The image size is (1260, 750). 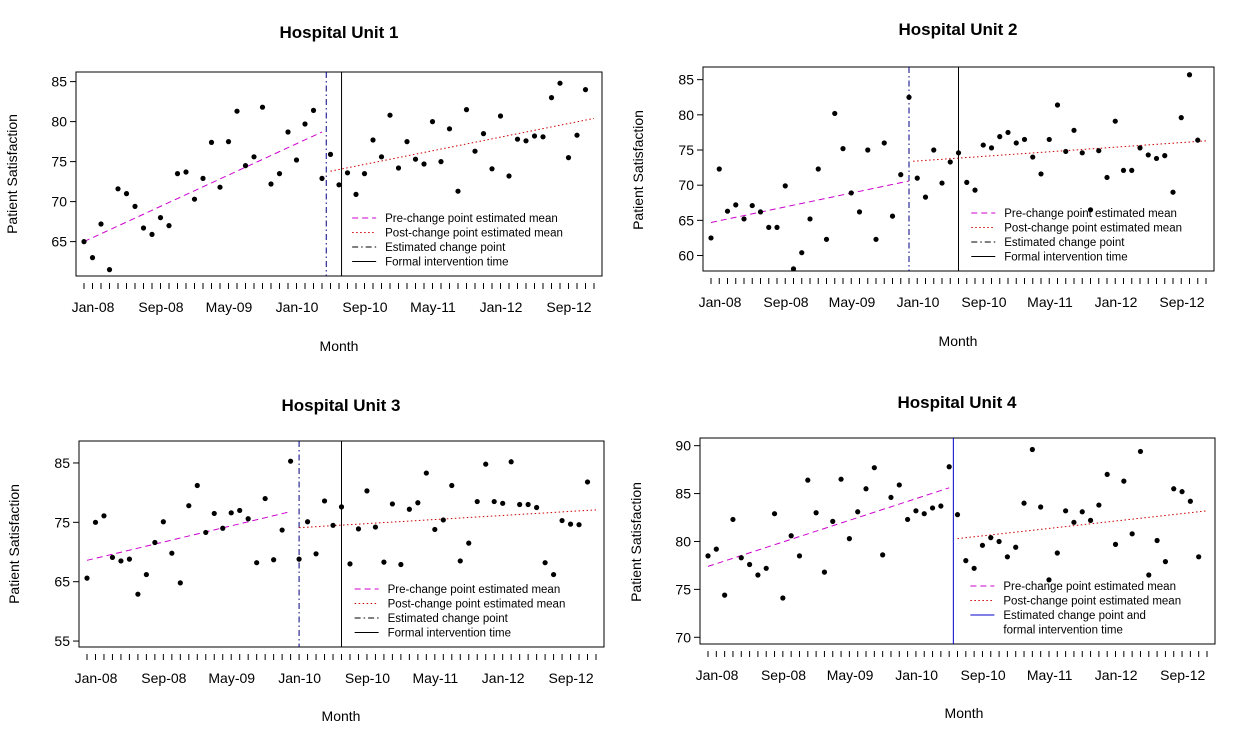 What do you see at coordinates (339, 174) in the screenshot?
I see `plot-frame` at bounding box center [339, 174].